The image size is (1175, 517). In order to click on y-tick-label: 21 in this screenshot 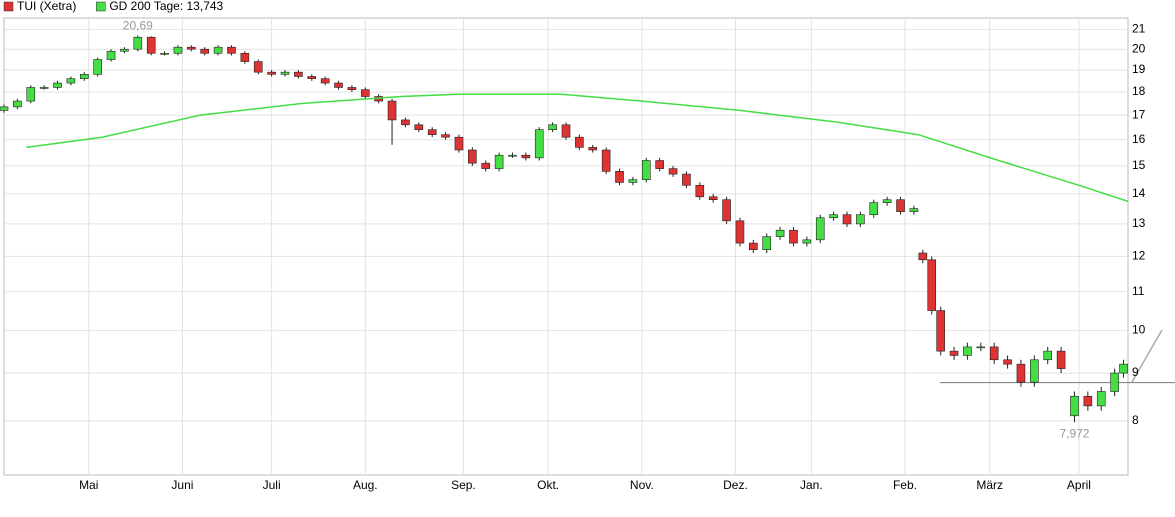, I will do `click(1139, 29)`.